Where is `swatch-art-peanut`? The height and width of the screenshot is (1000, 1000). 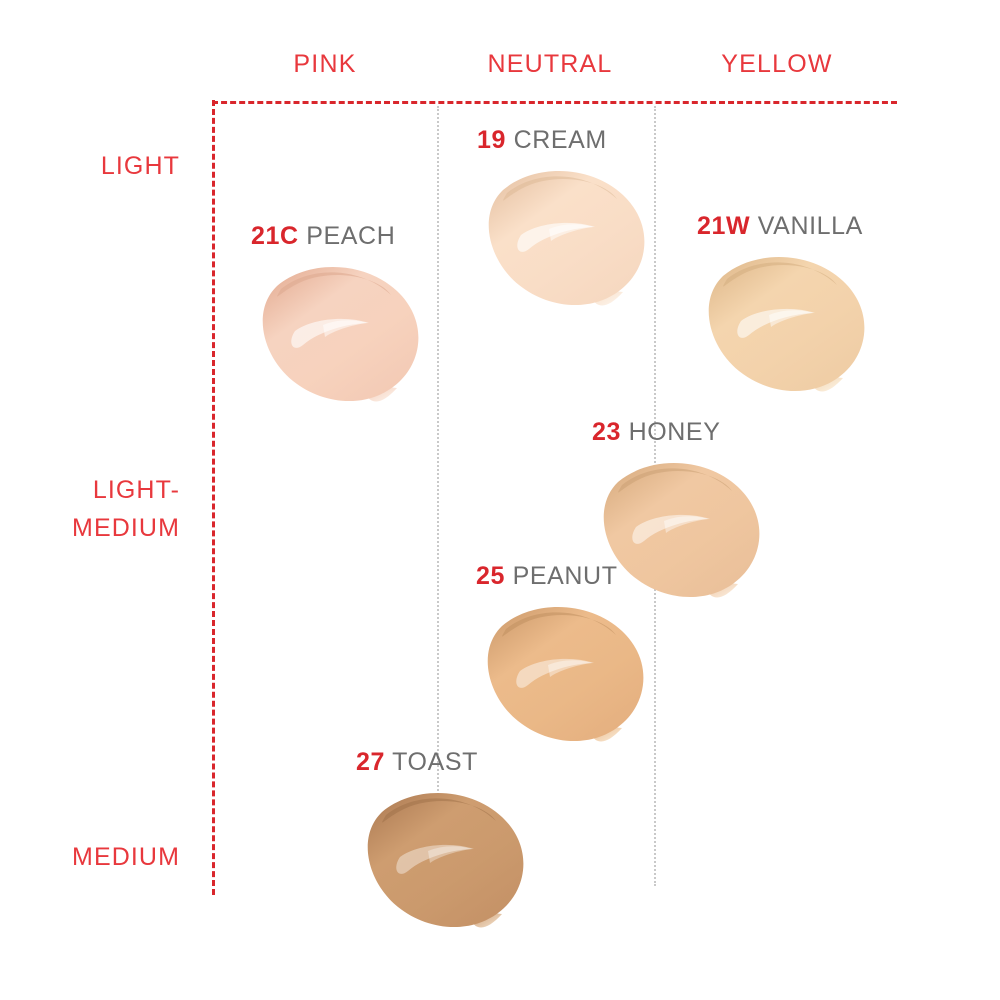 swatch-art-peanut is located at coordinates (565, 674).